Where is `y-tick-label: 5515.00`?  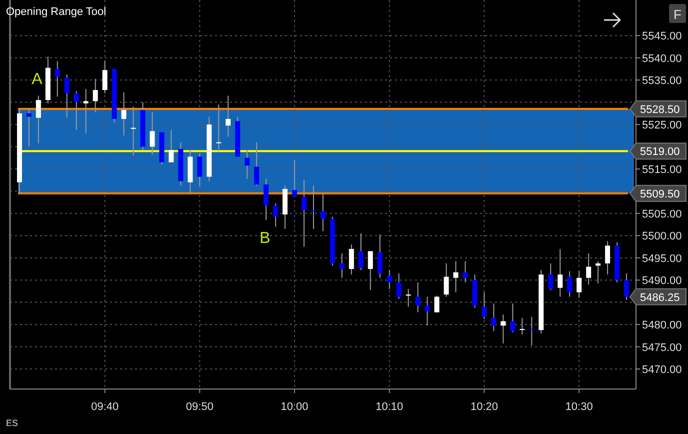 y-tick-label: 5515.00 is located at coordinates (662, 170).